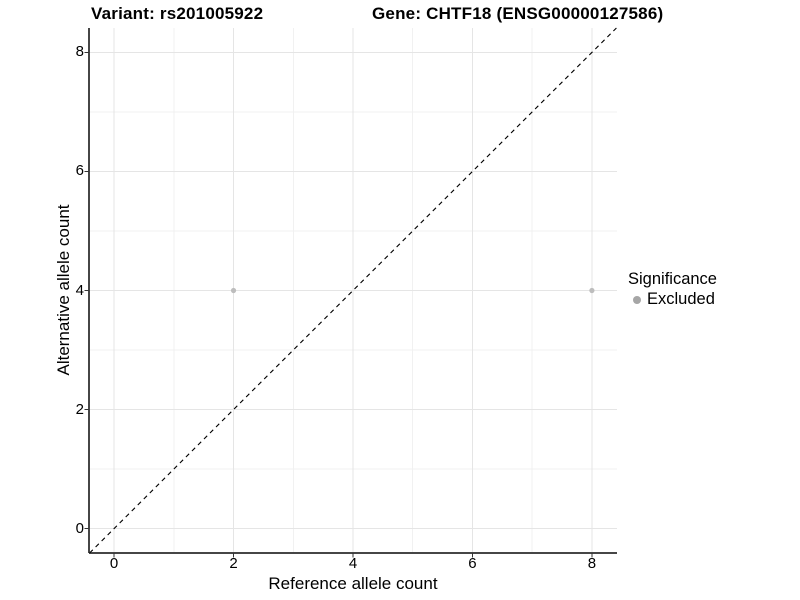 The width and height of the screenshot is (800, 600). I want to click on x-tick-label: 8, so click(592, 563).